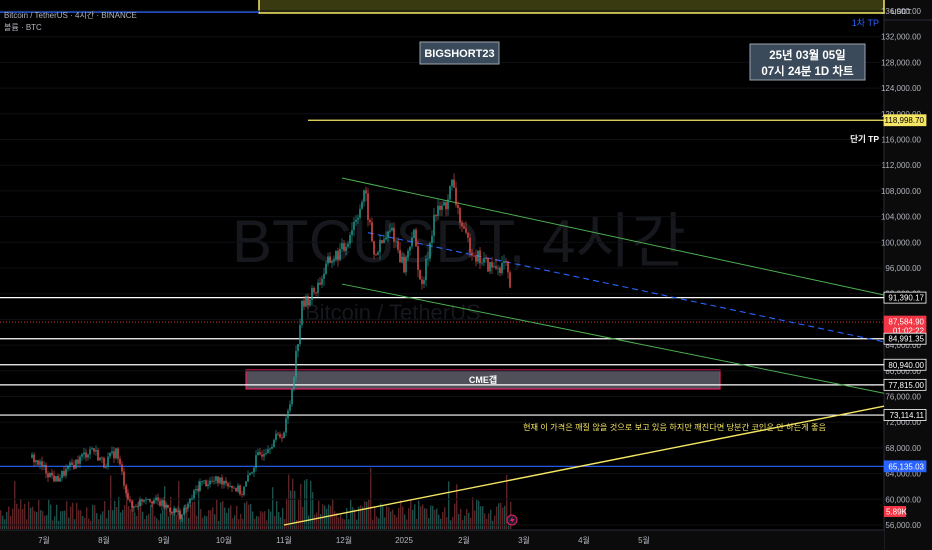 The image size is (932, 550). What do you see at coordinates (393, 312) in the screenshot?
I see `watermark-name: Bitcoin / TetherUS` at bounding box center [393, 312].